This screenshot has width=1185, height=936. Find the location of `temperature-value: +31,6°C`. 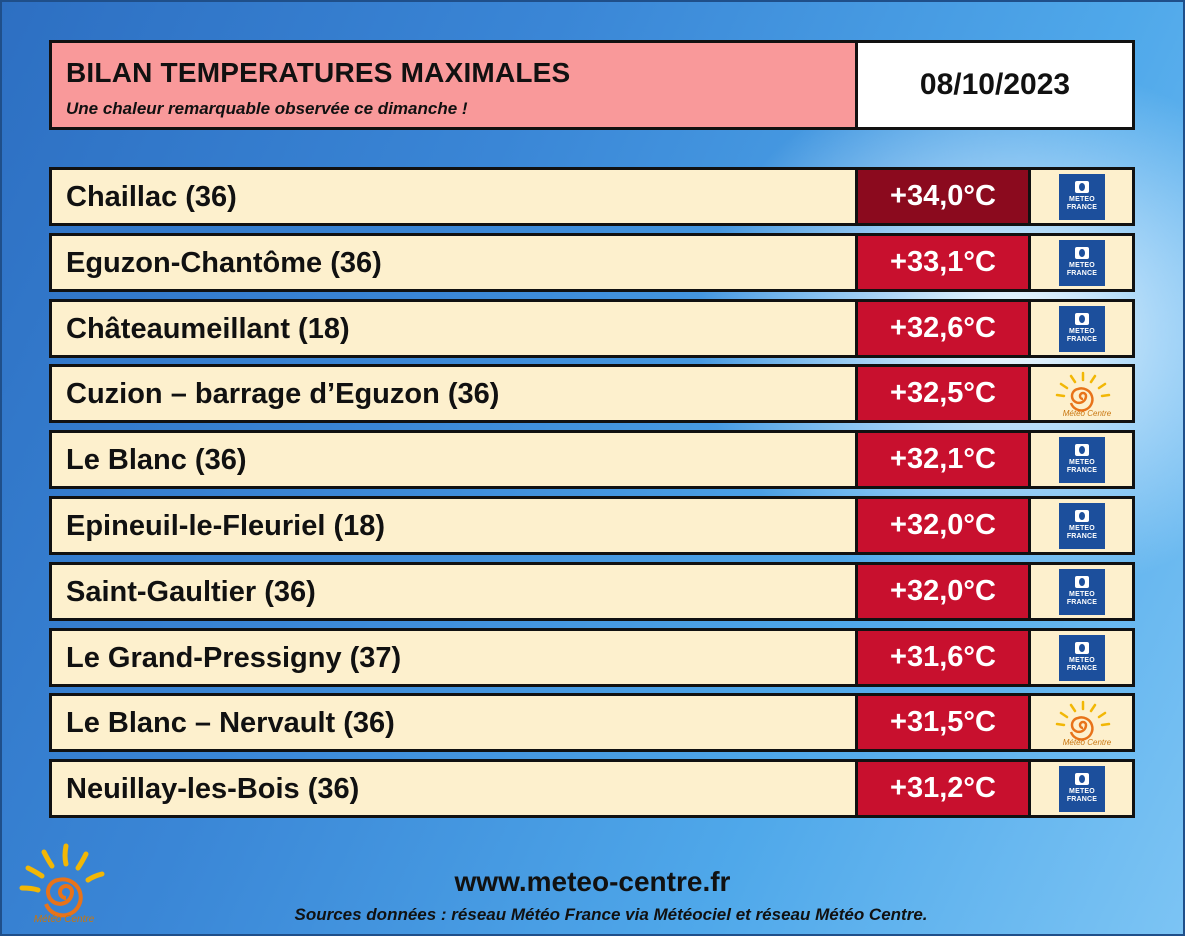

temperature-value: +31,6°C is located at coordinates (943, 657).